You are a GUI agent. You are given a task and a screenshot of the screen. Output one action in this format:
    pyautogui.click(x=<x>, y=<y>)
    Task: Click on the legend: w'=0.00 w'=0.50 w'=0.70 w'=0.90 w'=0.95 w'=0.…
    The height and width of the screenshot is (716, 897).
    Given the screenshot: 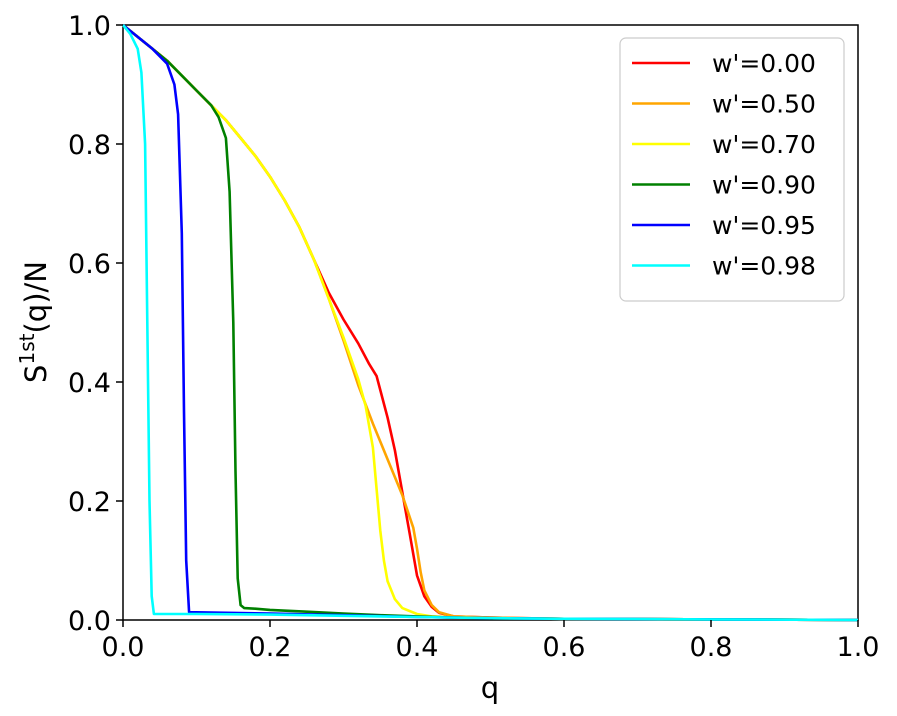 What is the action you would take?
    pyautogui.click(x=732, y=169)
    